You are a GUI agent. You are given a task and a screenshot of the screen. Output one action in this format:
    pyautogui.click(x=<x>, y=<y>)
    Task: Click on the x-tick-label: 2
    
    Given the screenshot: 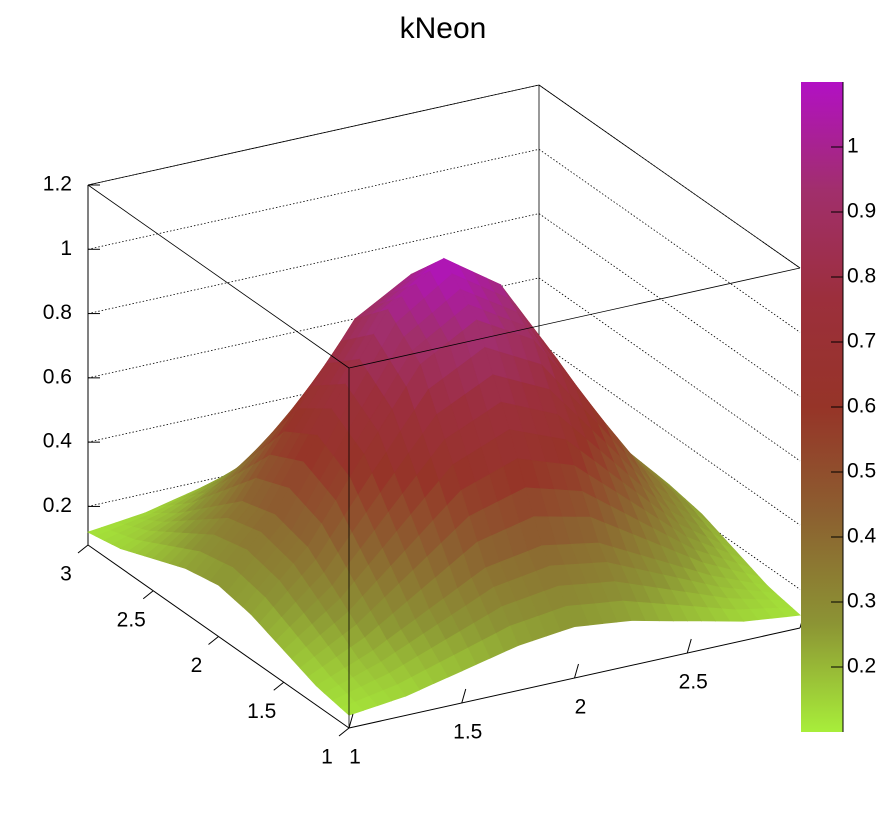 What is the action you would take?
    pyautogui.click(x=581, y=707)
    